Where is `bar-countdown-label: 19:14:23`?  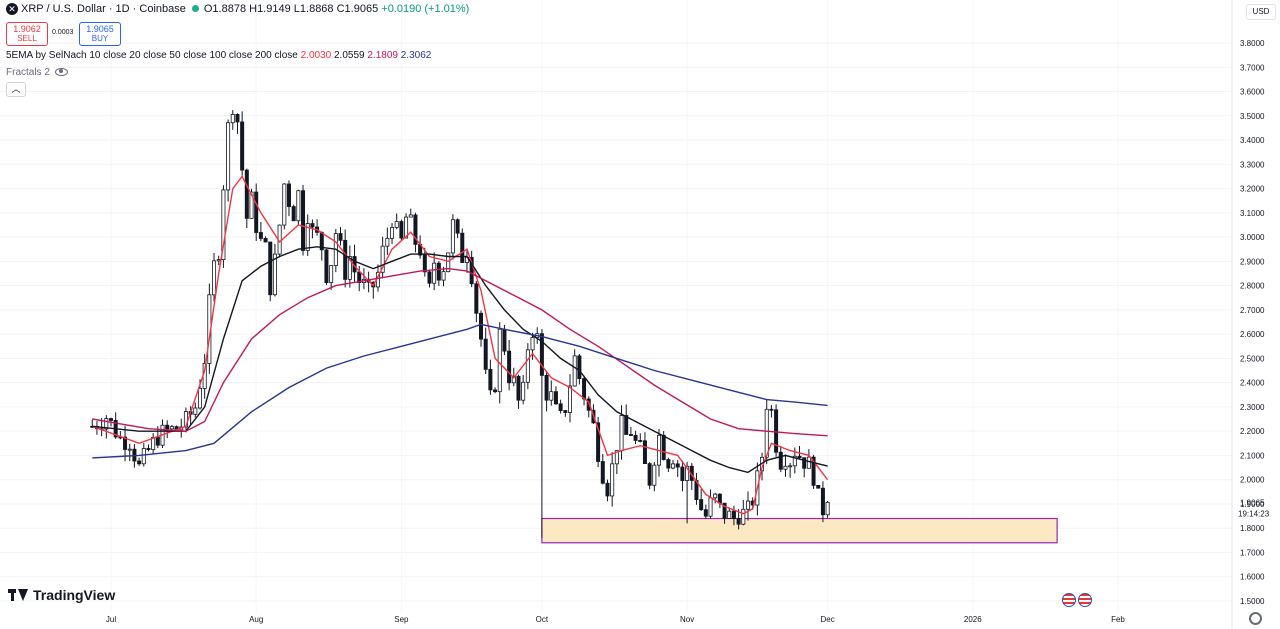
bar-countdown-label: 19:14:23 is located at coordinates (1254, 513).